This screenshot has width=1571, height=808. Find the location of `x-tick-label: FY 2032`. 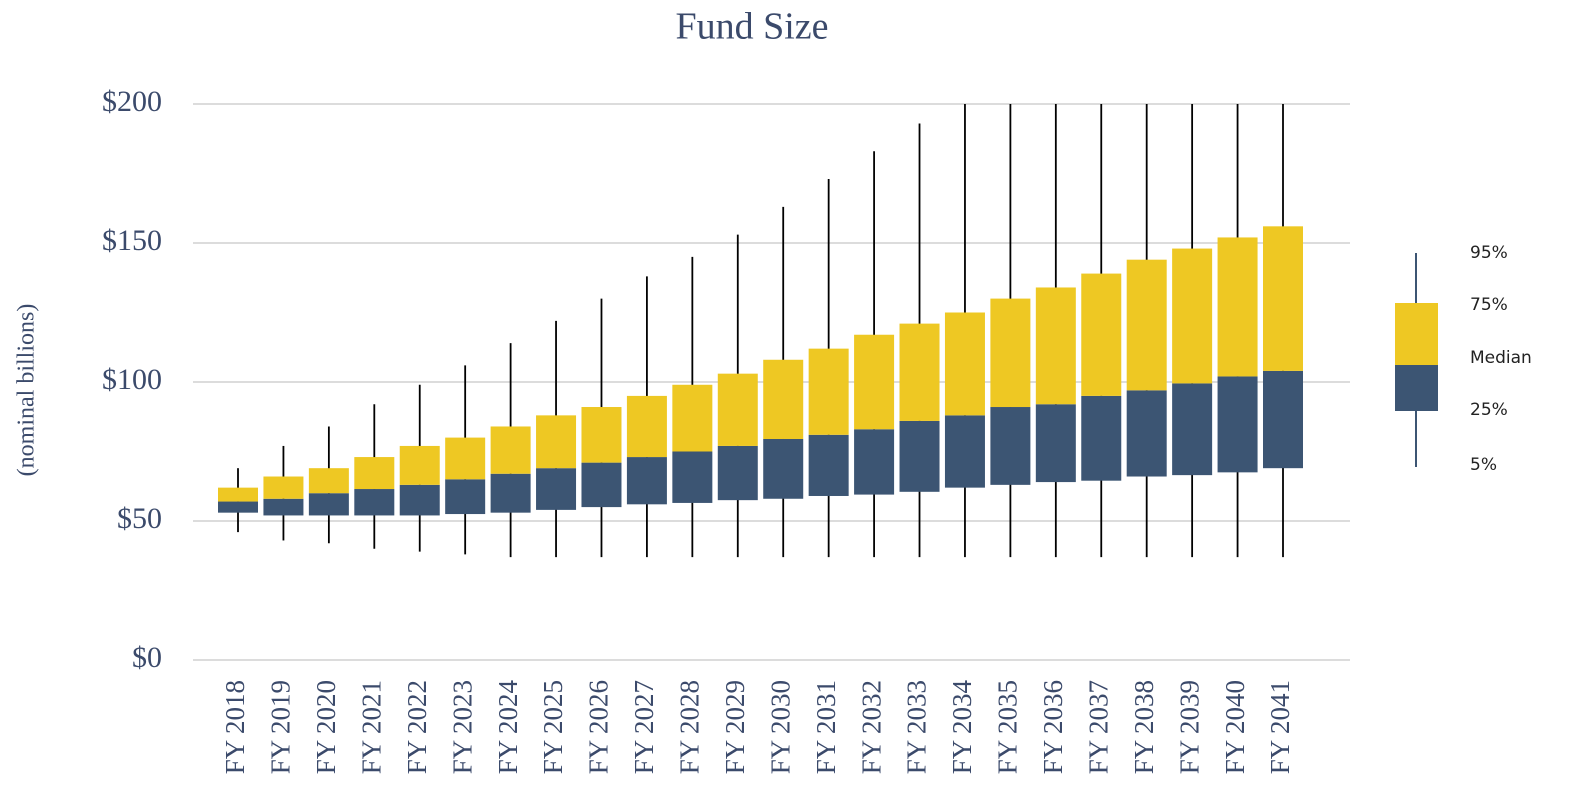

x-tick-label: FY 2032 is located at coordinates (871, 727).